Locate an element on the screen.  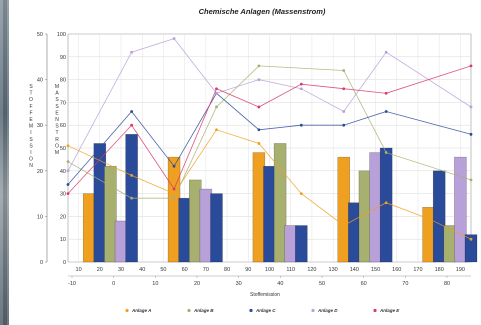
y-inner-label-char: R is located at coordinates (57, 140).